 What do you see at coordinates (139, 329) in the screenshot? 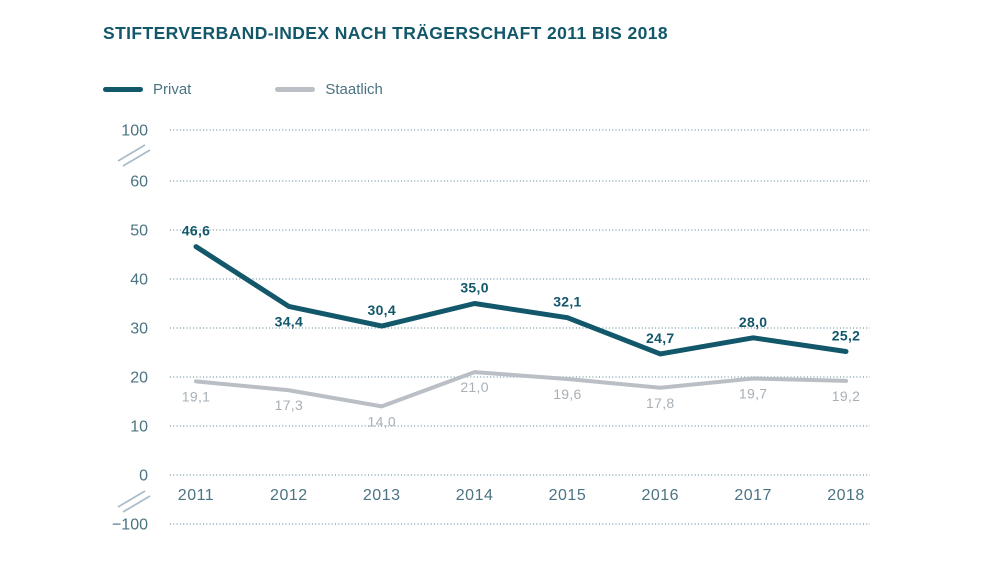
I see `y-tick-label-30: 30` at bounding box center [139, 329].